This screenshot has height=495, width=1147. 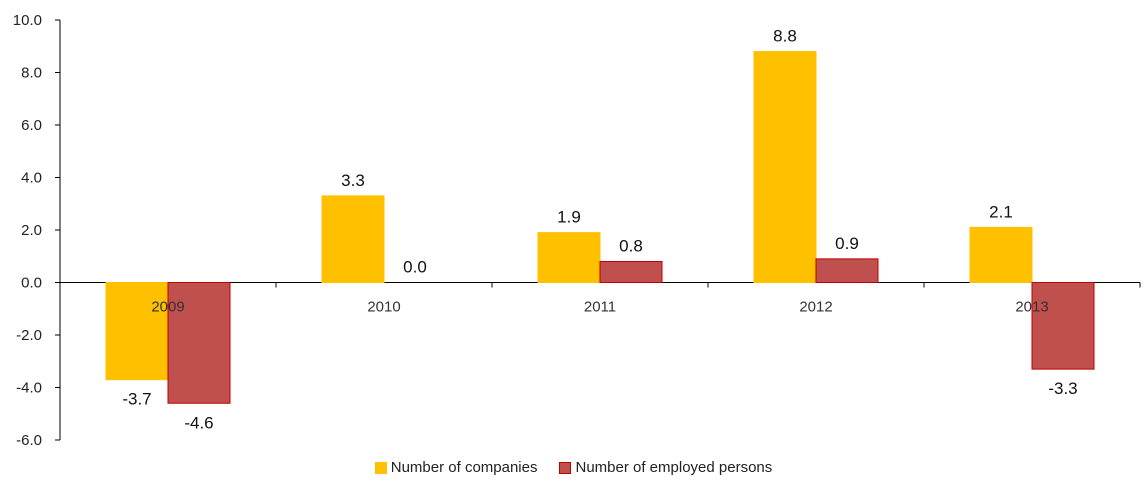 I want to click on y-tick-label: 0.0, so click(x=31, y=283).